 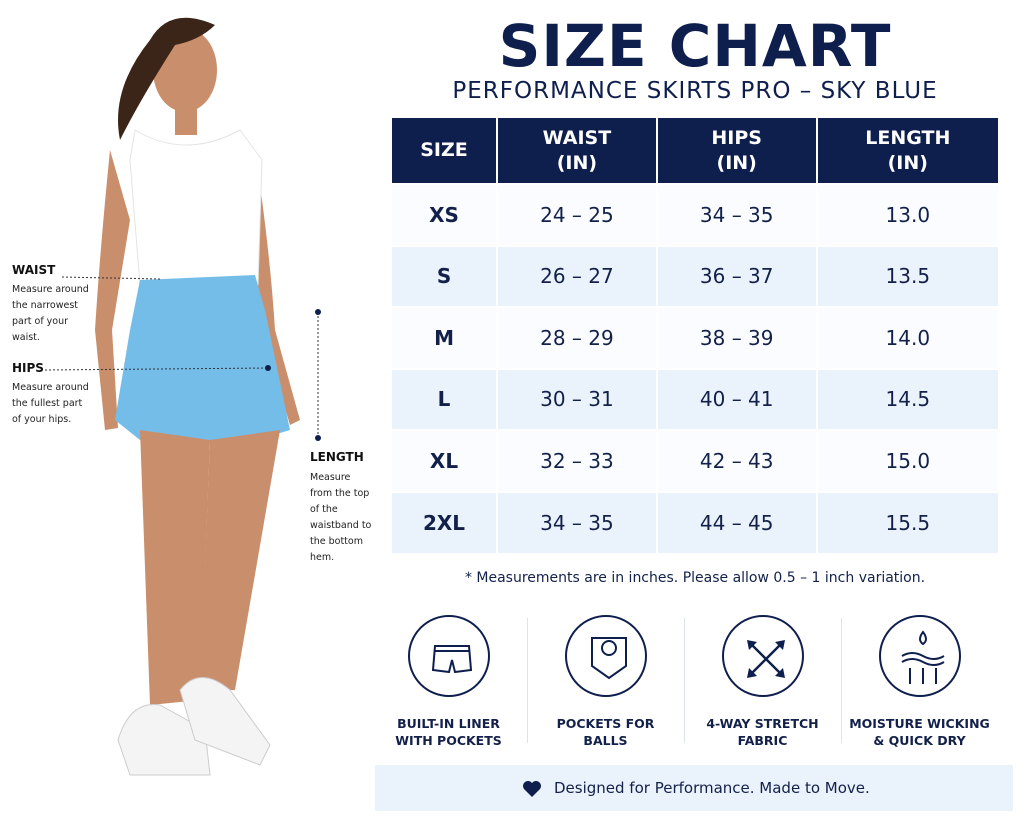 I want to click on feature-line: BUILT-IN LINER, so click(x=448, y=723).